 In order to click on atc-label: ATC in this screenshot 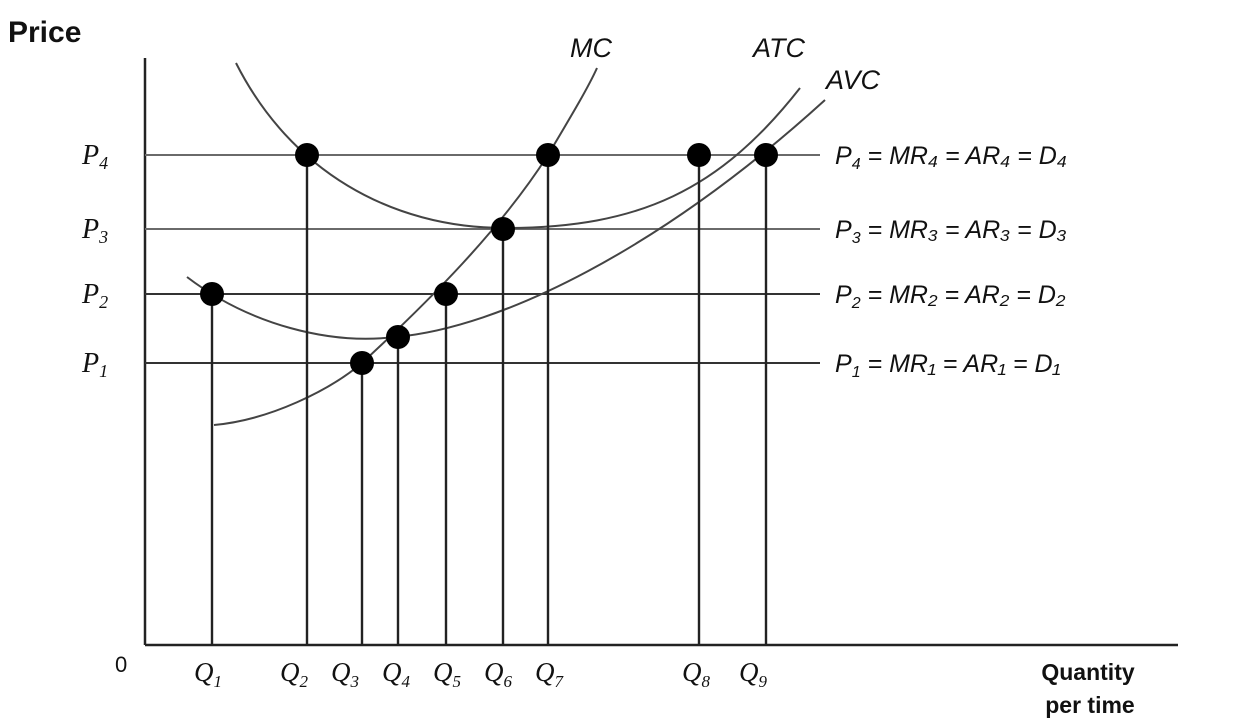, I will do `click(778, 48)`.